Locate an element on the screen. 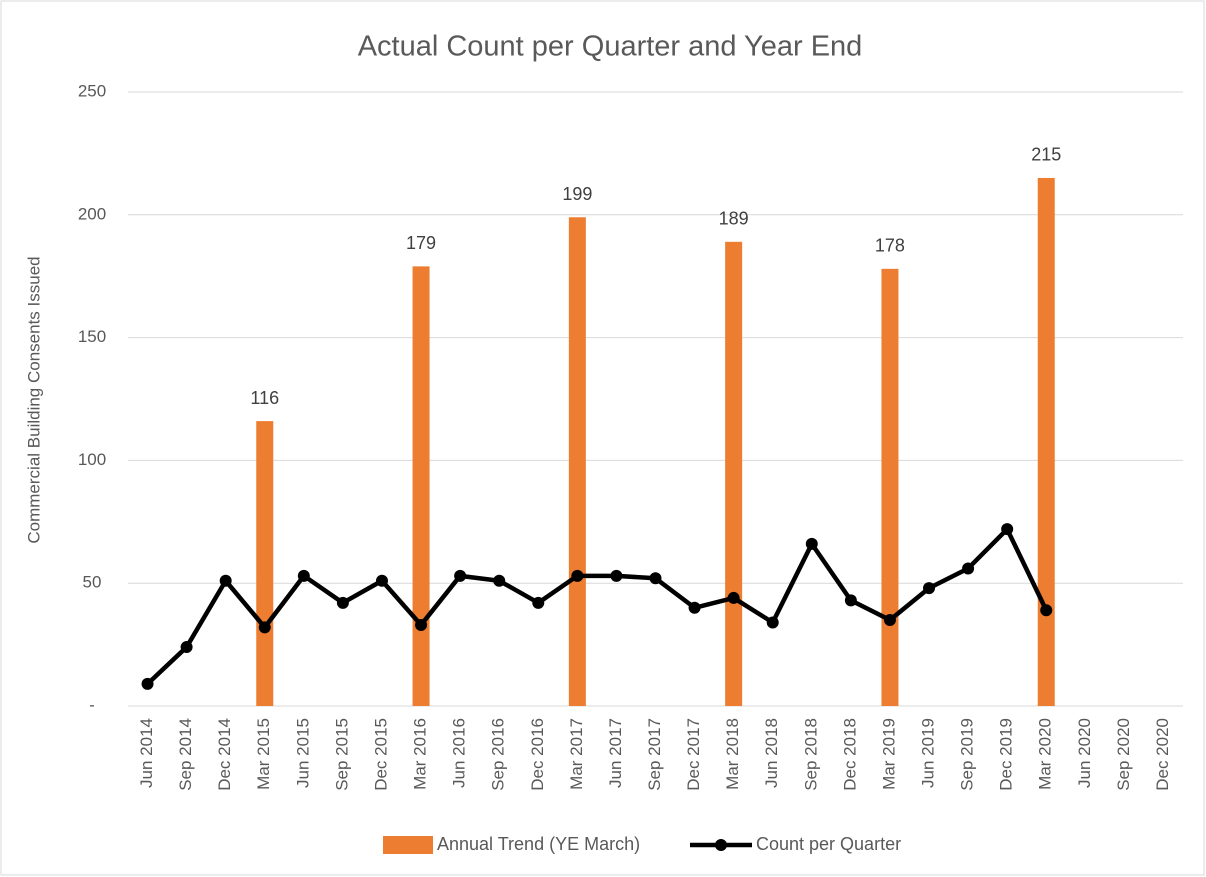  x-tick-label: Dec 2016 is located at coordinates (537, 754).